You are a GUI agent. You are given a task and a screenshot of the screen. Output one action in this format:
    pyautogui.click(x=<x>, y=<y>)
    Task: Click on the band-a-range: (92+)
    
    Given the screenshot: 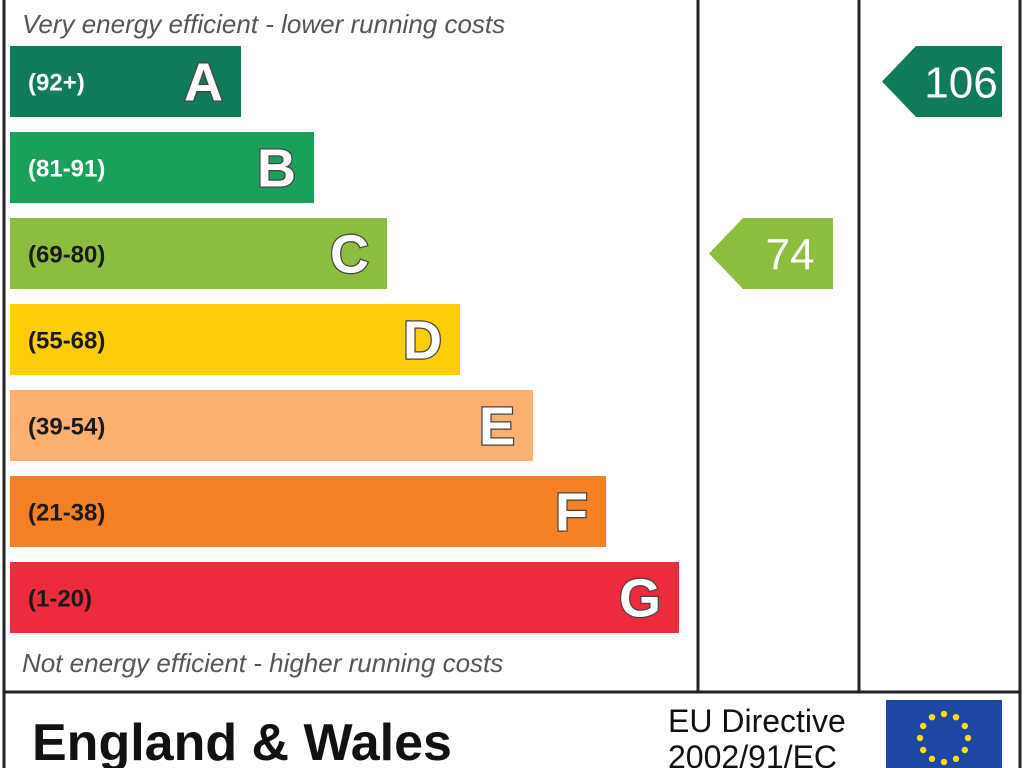 What is the action you would take?
    pyautogui.click(x=56, y=83)
    